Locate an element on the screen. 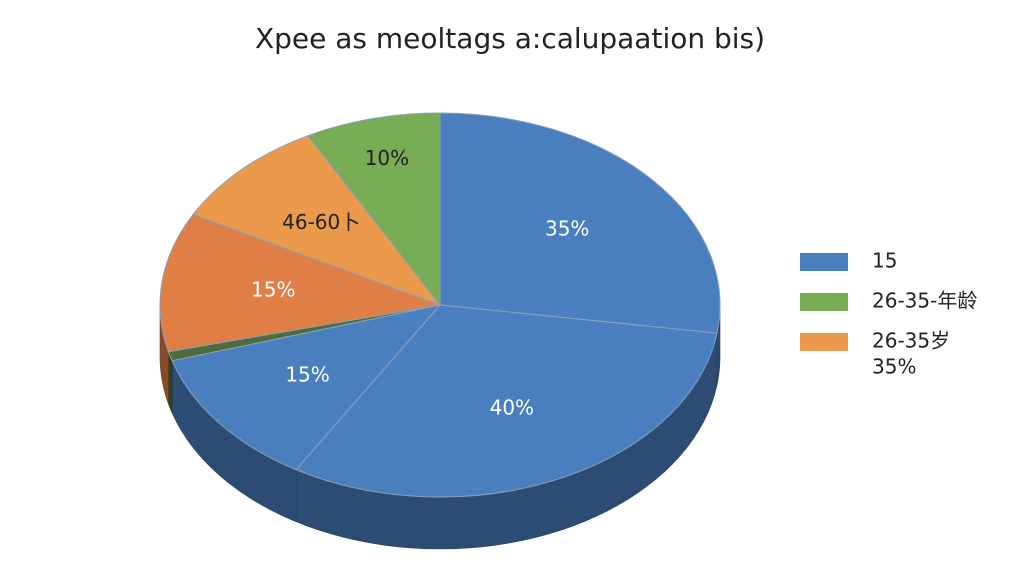  chart-title: Xpee as meoltags a:calupaation bis) is located at coordinates (510, 38).